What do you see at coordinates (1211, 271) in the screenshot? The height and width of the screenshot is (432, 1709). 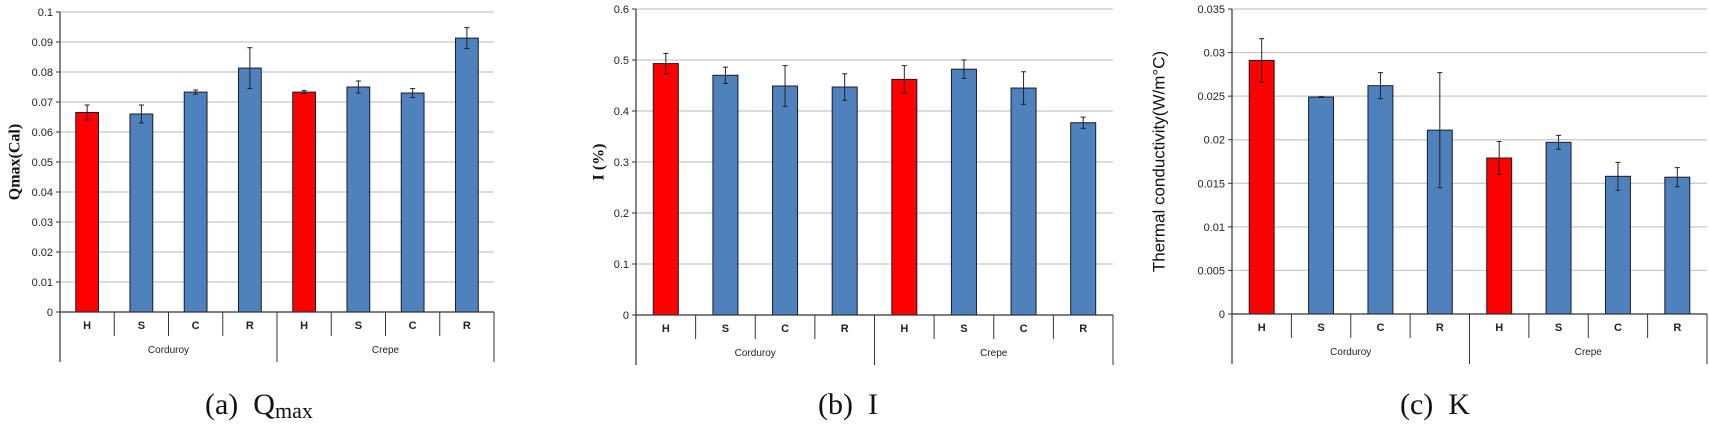 I see `y-tick-label: 0.005` at bounding box center [1211, 271].